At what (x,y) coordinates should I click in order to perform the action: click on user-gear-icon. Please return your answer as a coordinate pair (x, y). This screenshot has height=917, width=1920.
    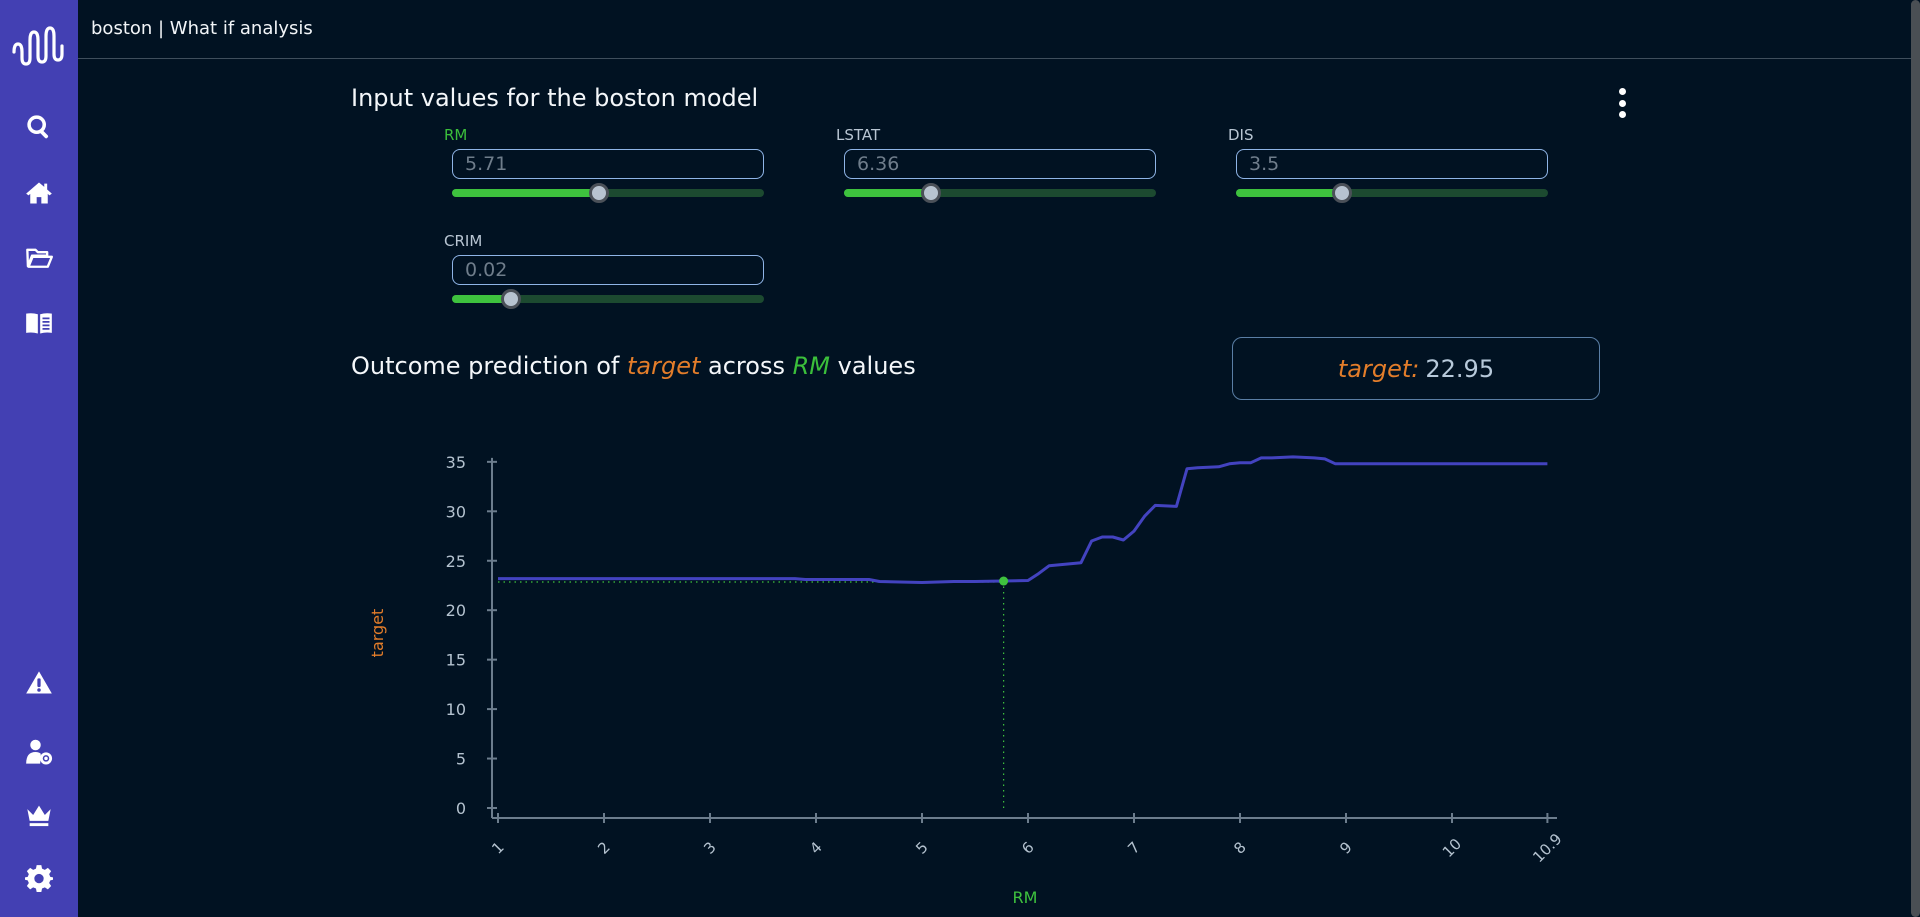
    Looking at the image, I should click on (39, 752).